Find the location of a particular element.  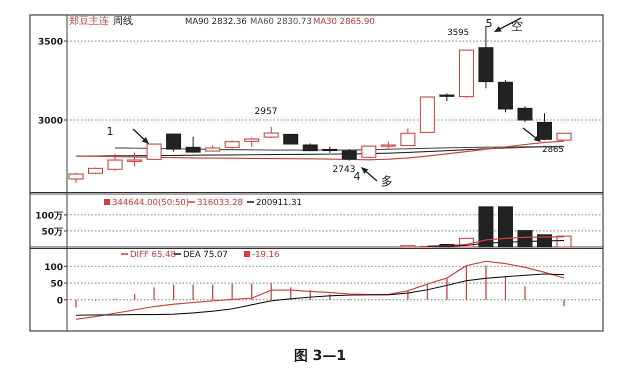

annotation: 空 is located at coordinates (517, 26).